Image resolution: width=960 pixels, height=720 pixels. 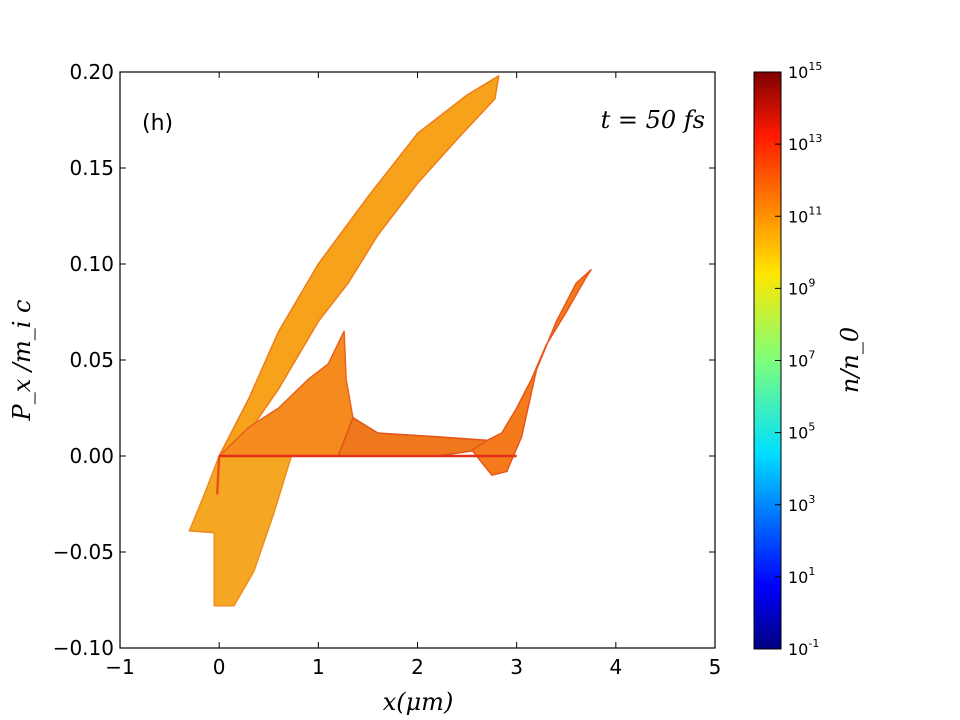 I want to click on x-tick-label: 4, so click(x=615, y=667).